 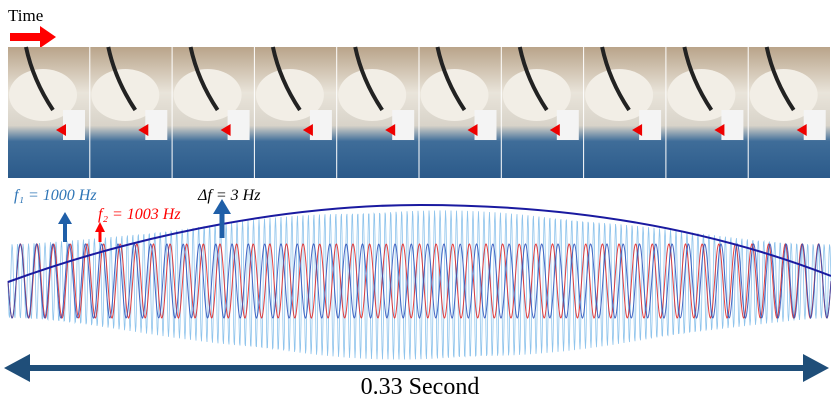 What do you see at coordinates (416, 368) in the screenshot?
I see `duration-arrow` at bounding box center [416, 368].